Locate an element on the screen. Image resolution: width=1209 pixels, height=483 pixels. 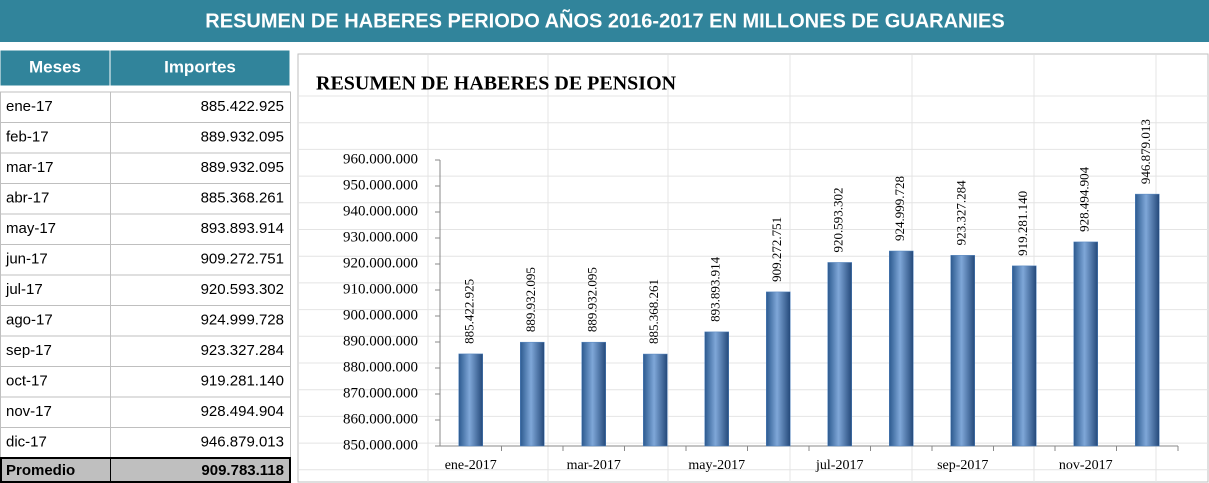
amount-cell: 920.593.302 is located at coordinates (242, 289).